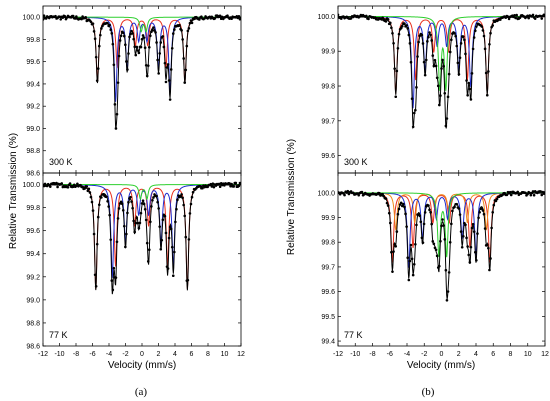 The image size is (550, 401). I want to click on x-tick-label: 4, so click(476, 354).